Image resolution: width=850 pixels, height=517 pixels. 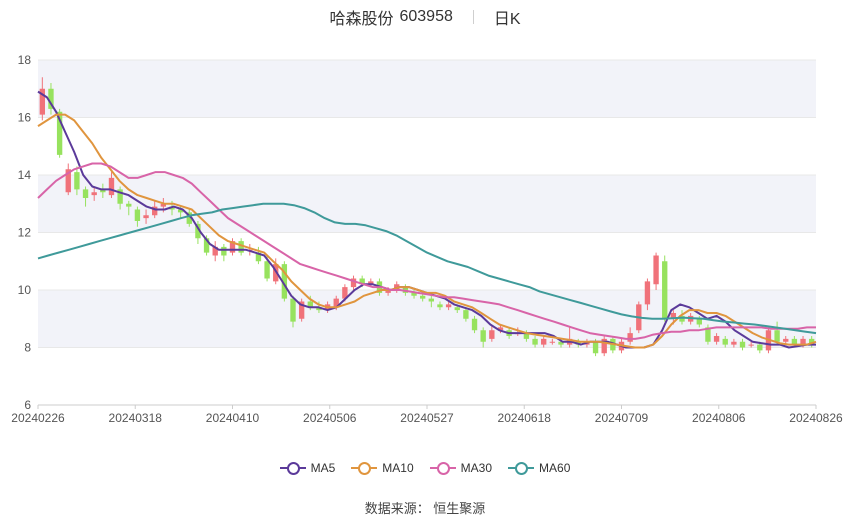 What do you see at coordinates (425, 17) in the screenshot?
I see `chart-title: 哈森股份 603958 日K` at bounding box center [425, 17].